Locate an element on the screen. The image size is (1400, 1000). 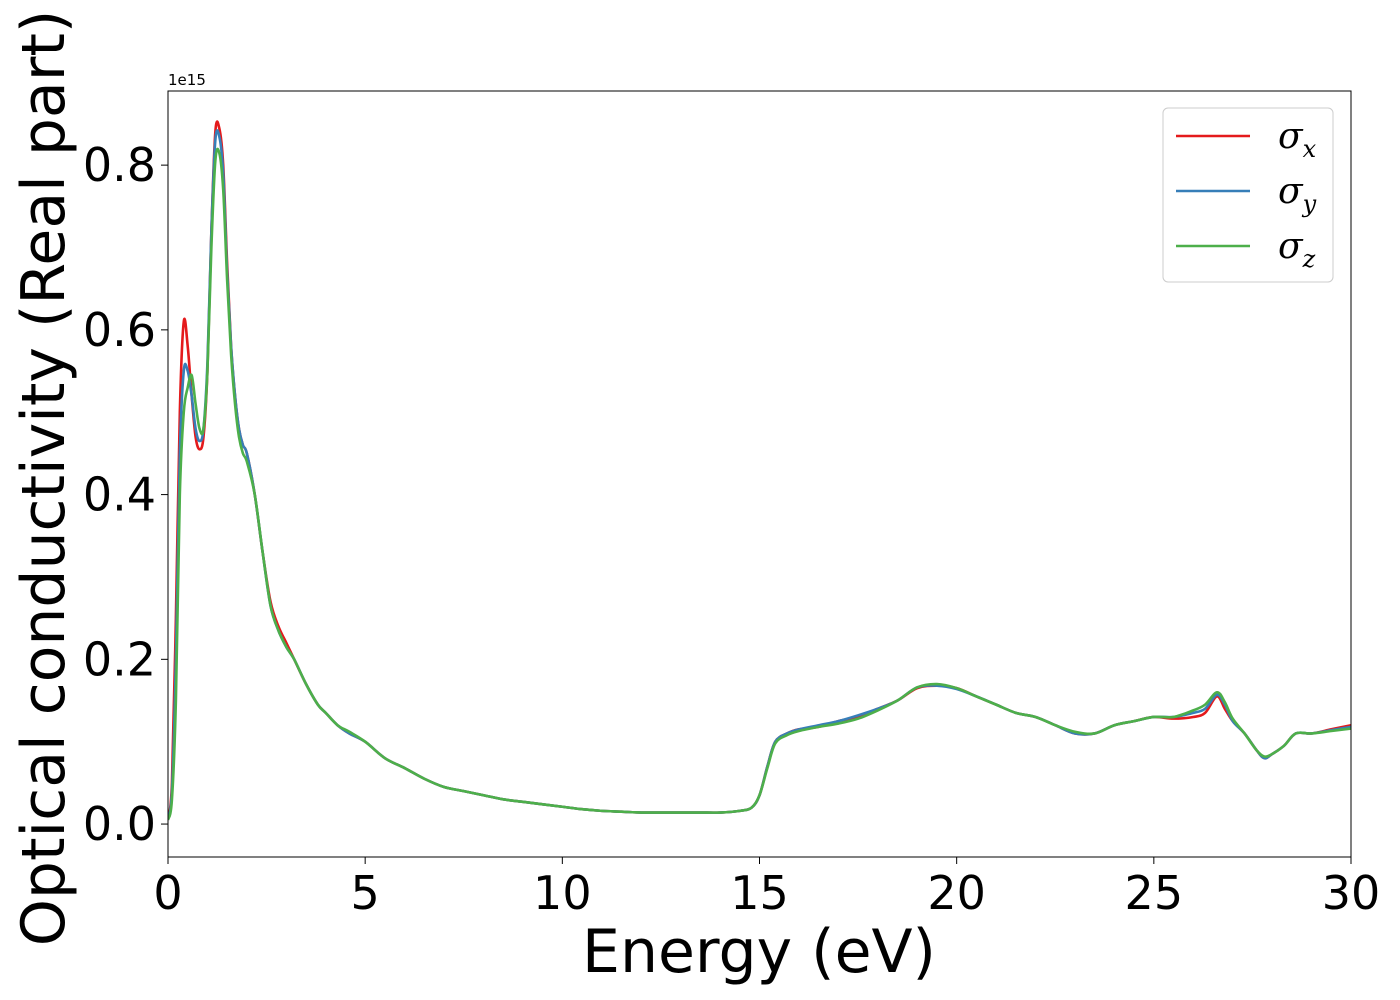
y-tick-label: 0.6 is located at coordinates (119, 330).